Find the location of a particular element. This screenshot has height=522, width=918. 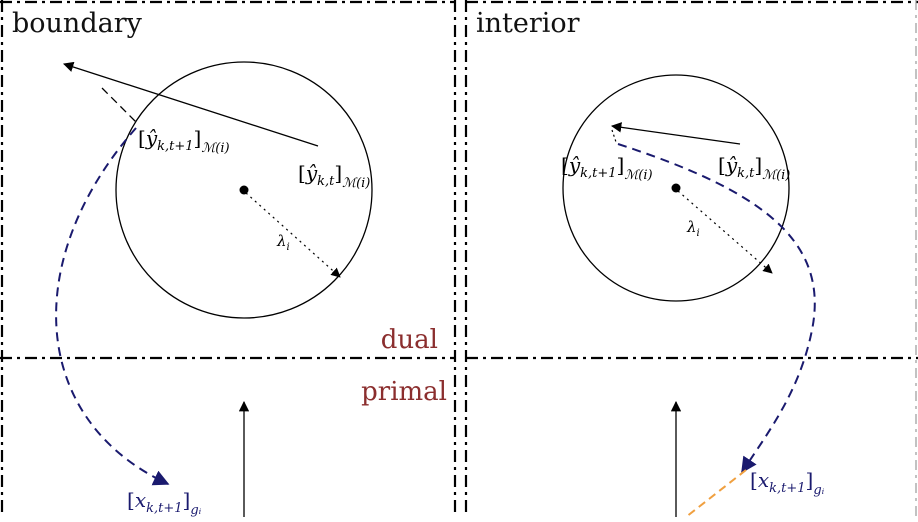

dual-ball-interior is located at coordinates (676, 188).